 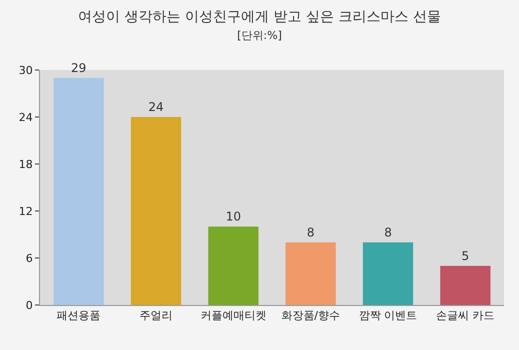 I want to click on y-tick-label: 6, so click(x=29, y=258).